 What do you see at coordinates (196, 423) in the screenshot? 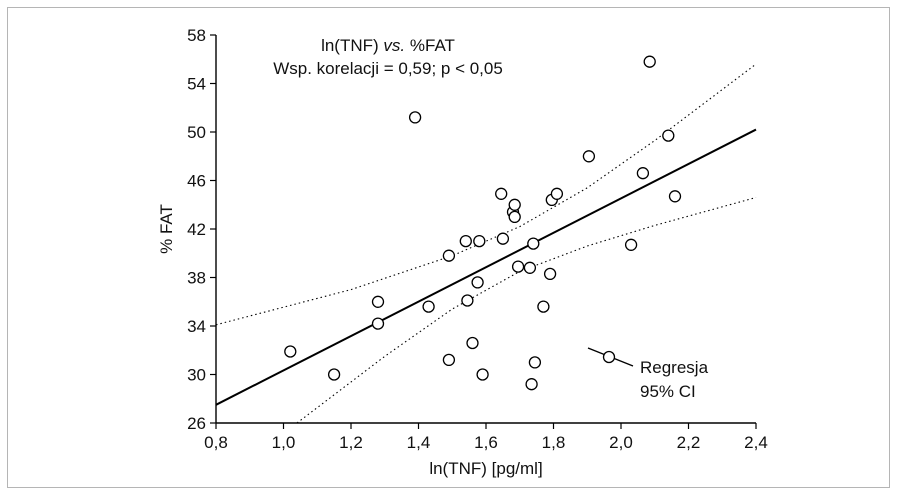
I see `y-tick-label: 26` at bounding box center [196, 423].